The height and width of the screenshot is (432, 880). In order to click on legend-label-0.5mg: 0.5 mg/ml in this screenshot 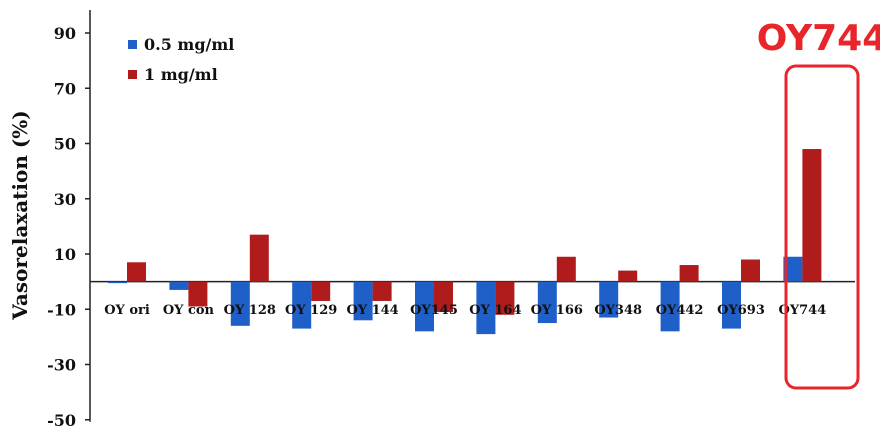, I will do `click(189, 44)`.